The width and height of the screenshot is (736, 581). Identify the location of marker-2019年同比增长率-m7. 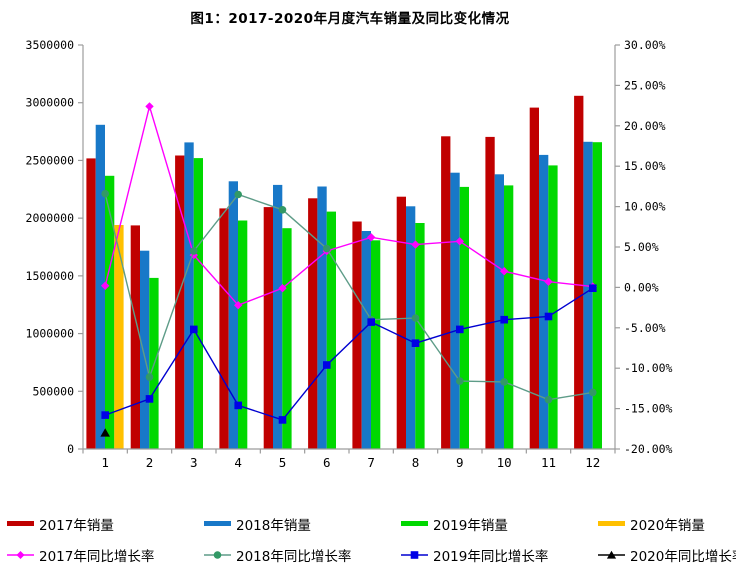
(371, 322).